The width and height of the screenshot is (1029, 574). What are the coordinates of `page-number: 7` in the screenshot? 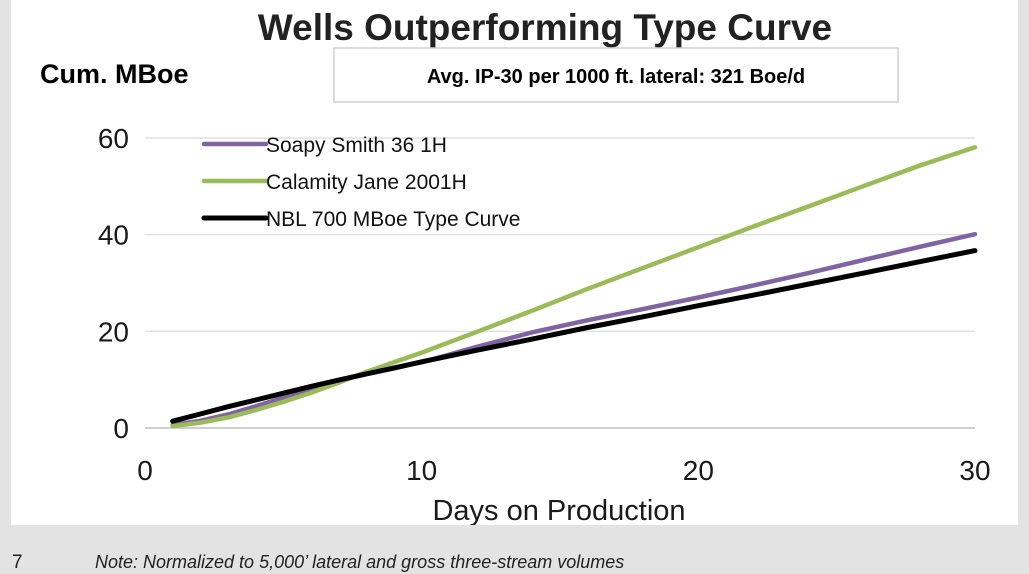 It's located at (17, 562).